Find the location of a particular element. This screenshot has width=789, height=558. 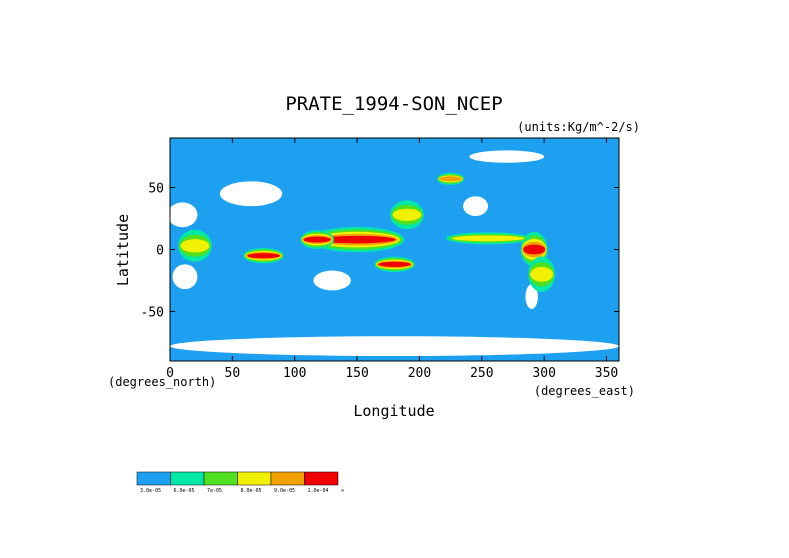

x-unit-label: (degrees_east) is located at coordinates (584, 391).